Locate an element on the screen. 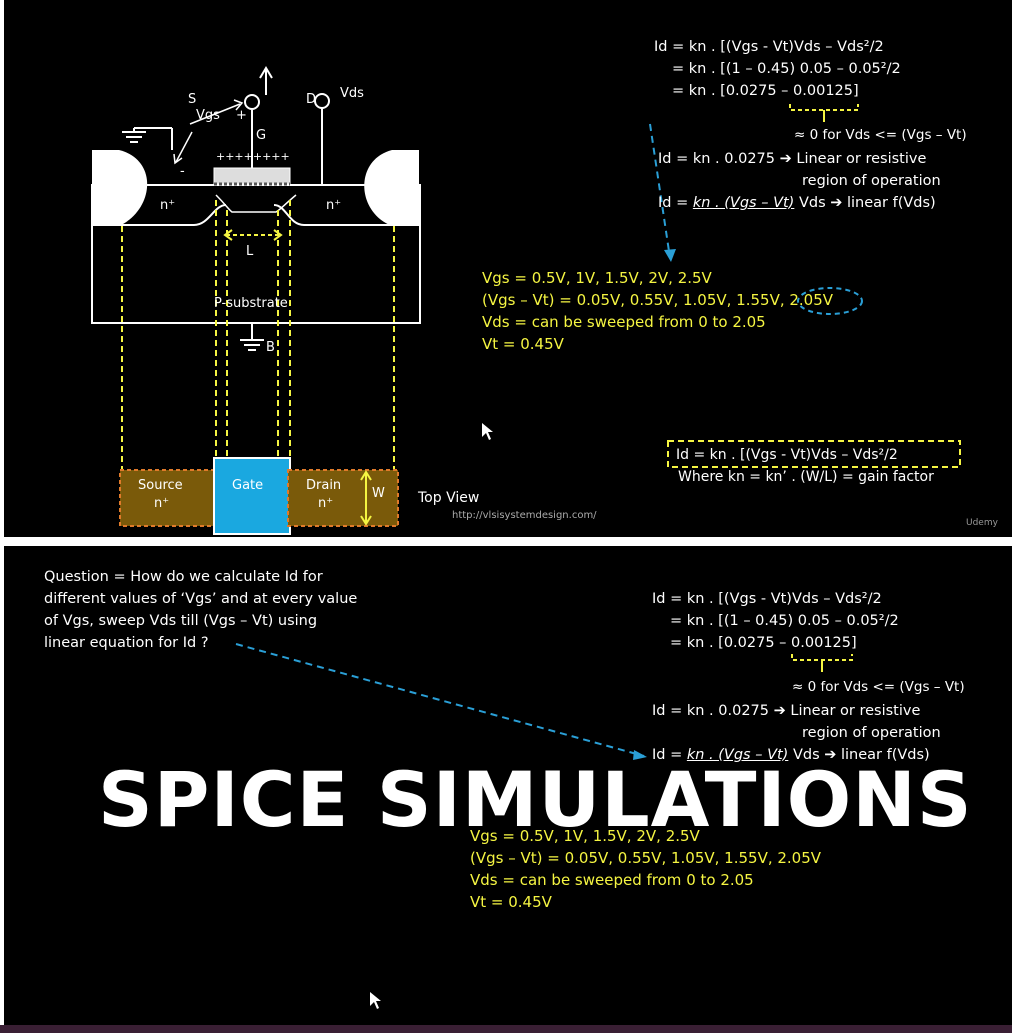 This screenshot has width=1012, height=1033. bottom-yellow-3: Vds = can be sweeped from 0 to 2.05 is located at coordinates (612, 880).